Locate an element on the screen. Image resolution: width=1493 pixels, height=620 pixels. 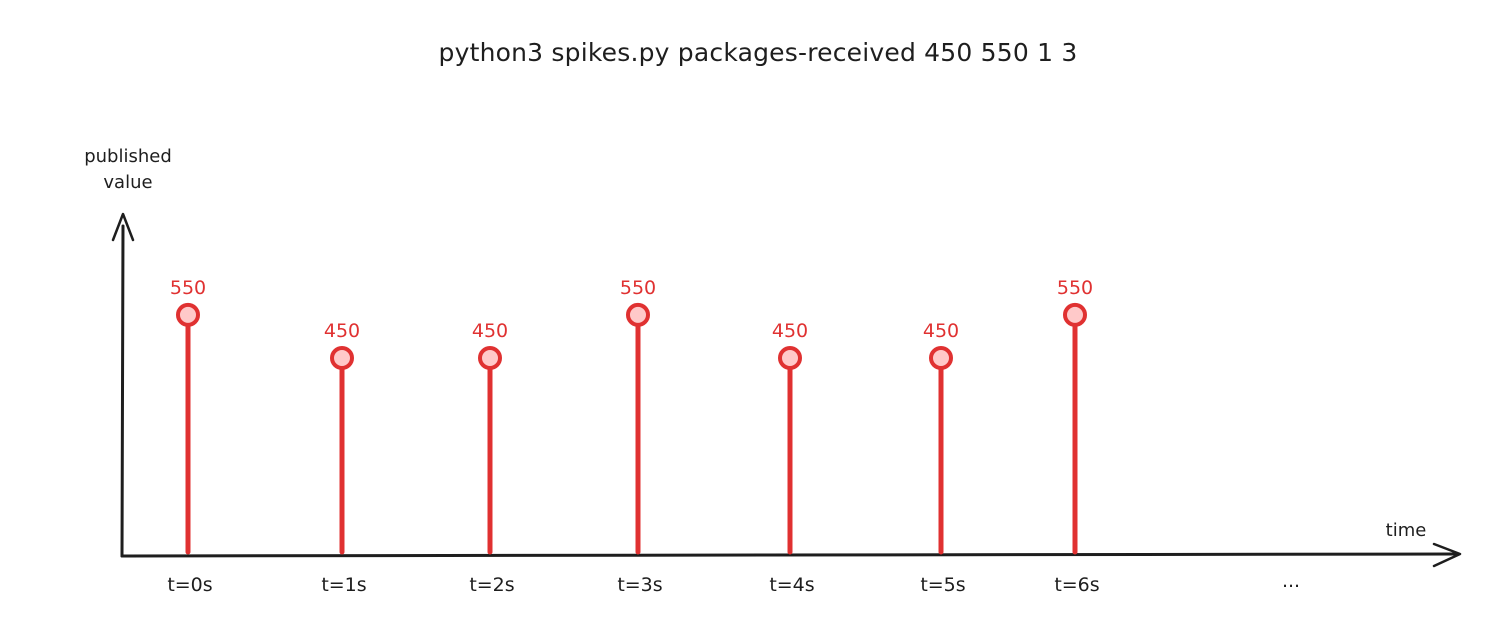
y-axis-label-line-1: published is located at coordinates (128, 156).